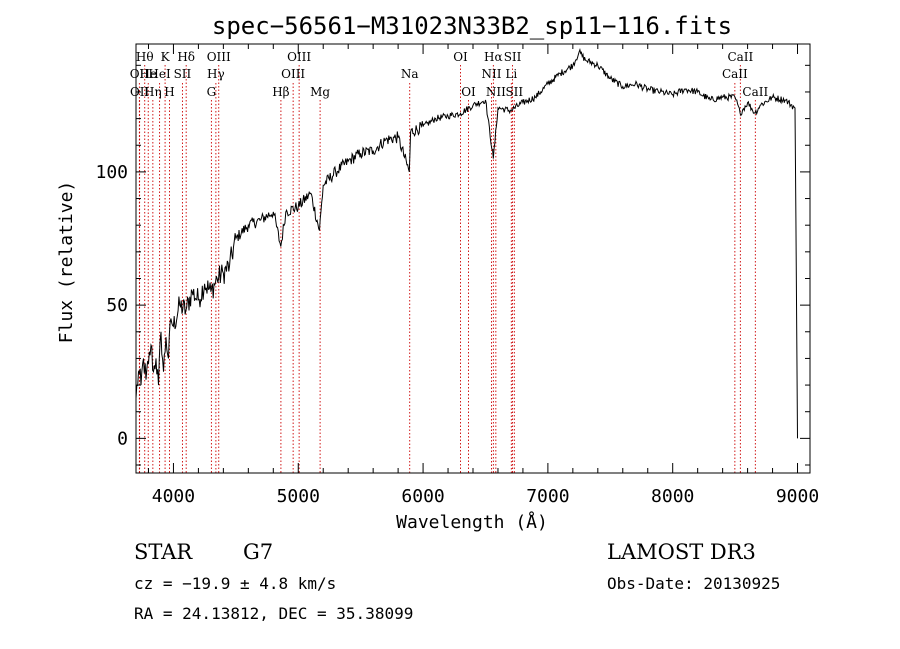  I want to click on marker-label-21: Hα, so click(493, 57).